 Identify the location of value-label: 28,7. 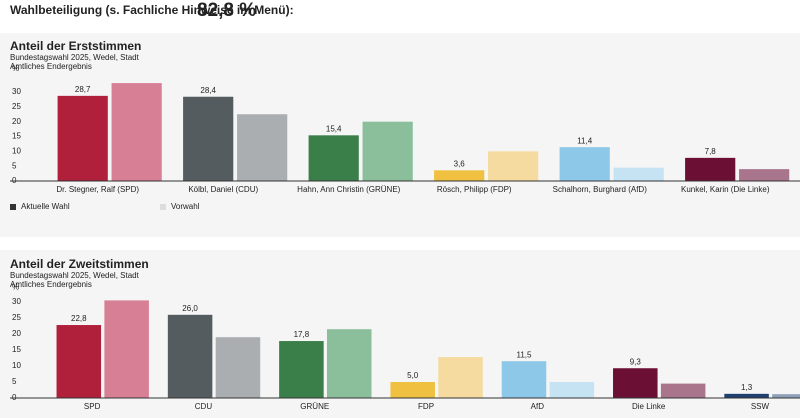
(83, 89).